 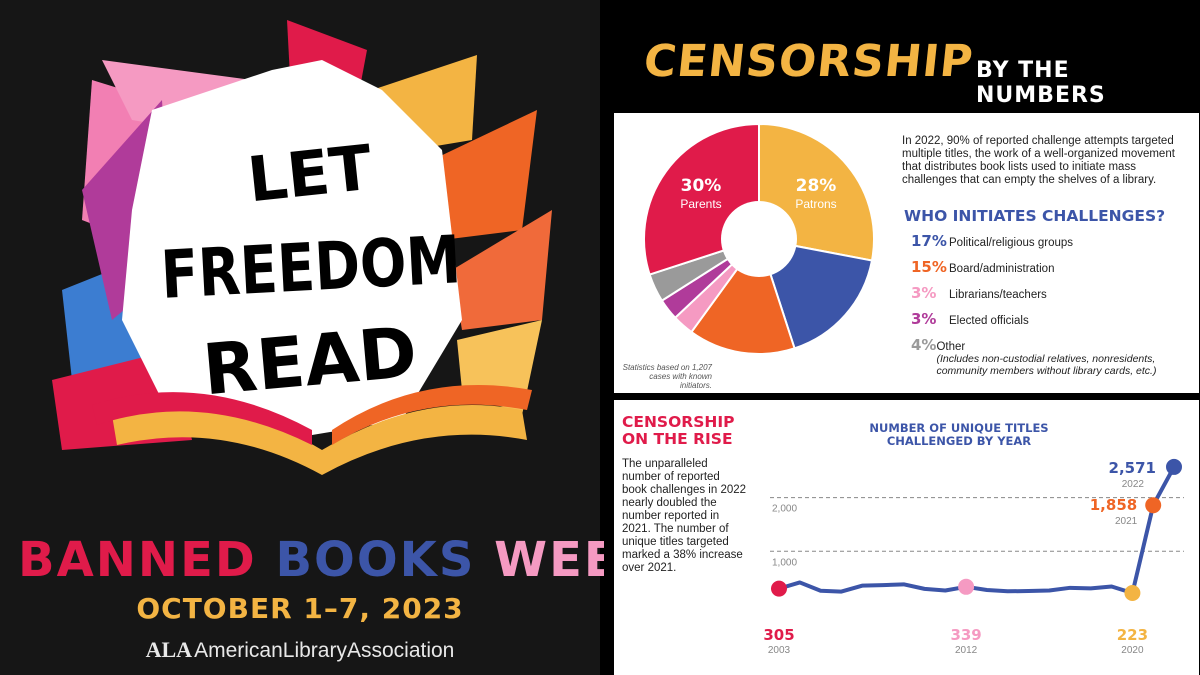 What do you see at coordinates (784, 509) in the screenshot?
I see `y-tick-label: 2,000` at bounding box center [784, 509].